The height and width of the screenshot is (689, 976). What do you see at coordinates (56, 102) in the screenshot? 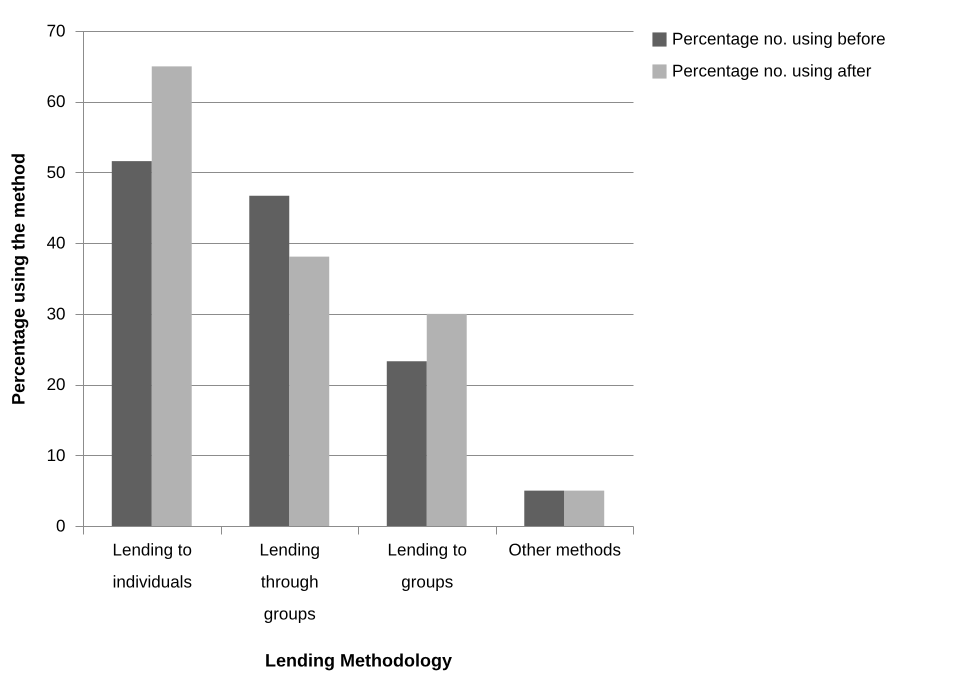
I see `y-tick-label: 60` at bounding box center [56, 102].